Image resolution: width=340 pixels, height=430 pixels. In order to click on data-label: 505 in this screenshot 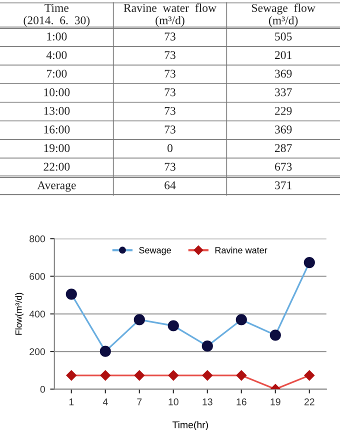, I will do `click(283, 36)`.